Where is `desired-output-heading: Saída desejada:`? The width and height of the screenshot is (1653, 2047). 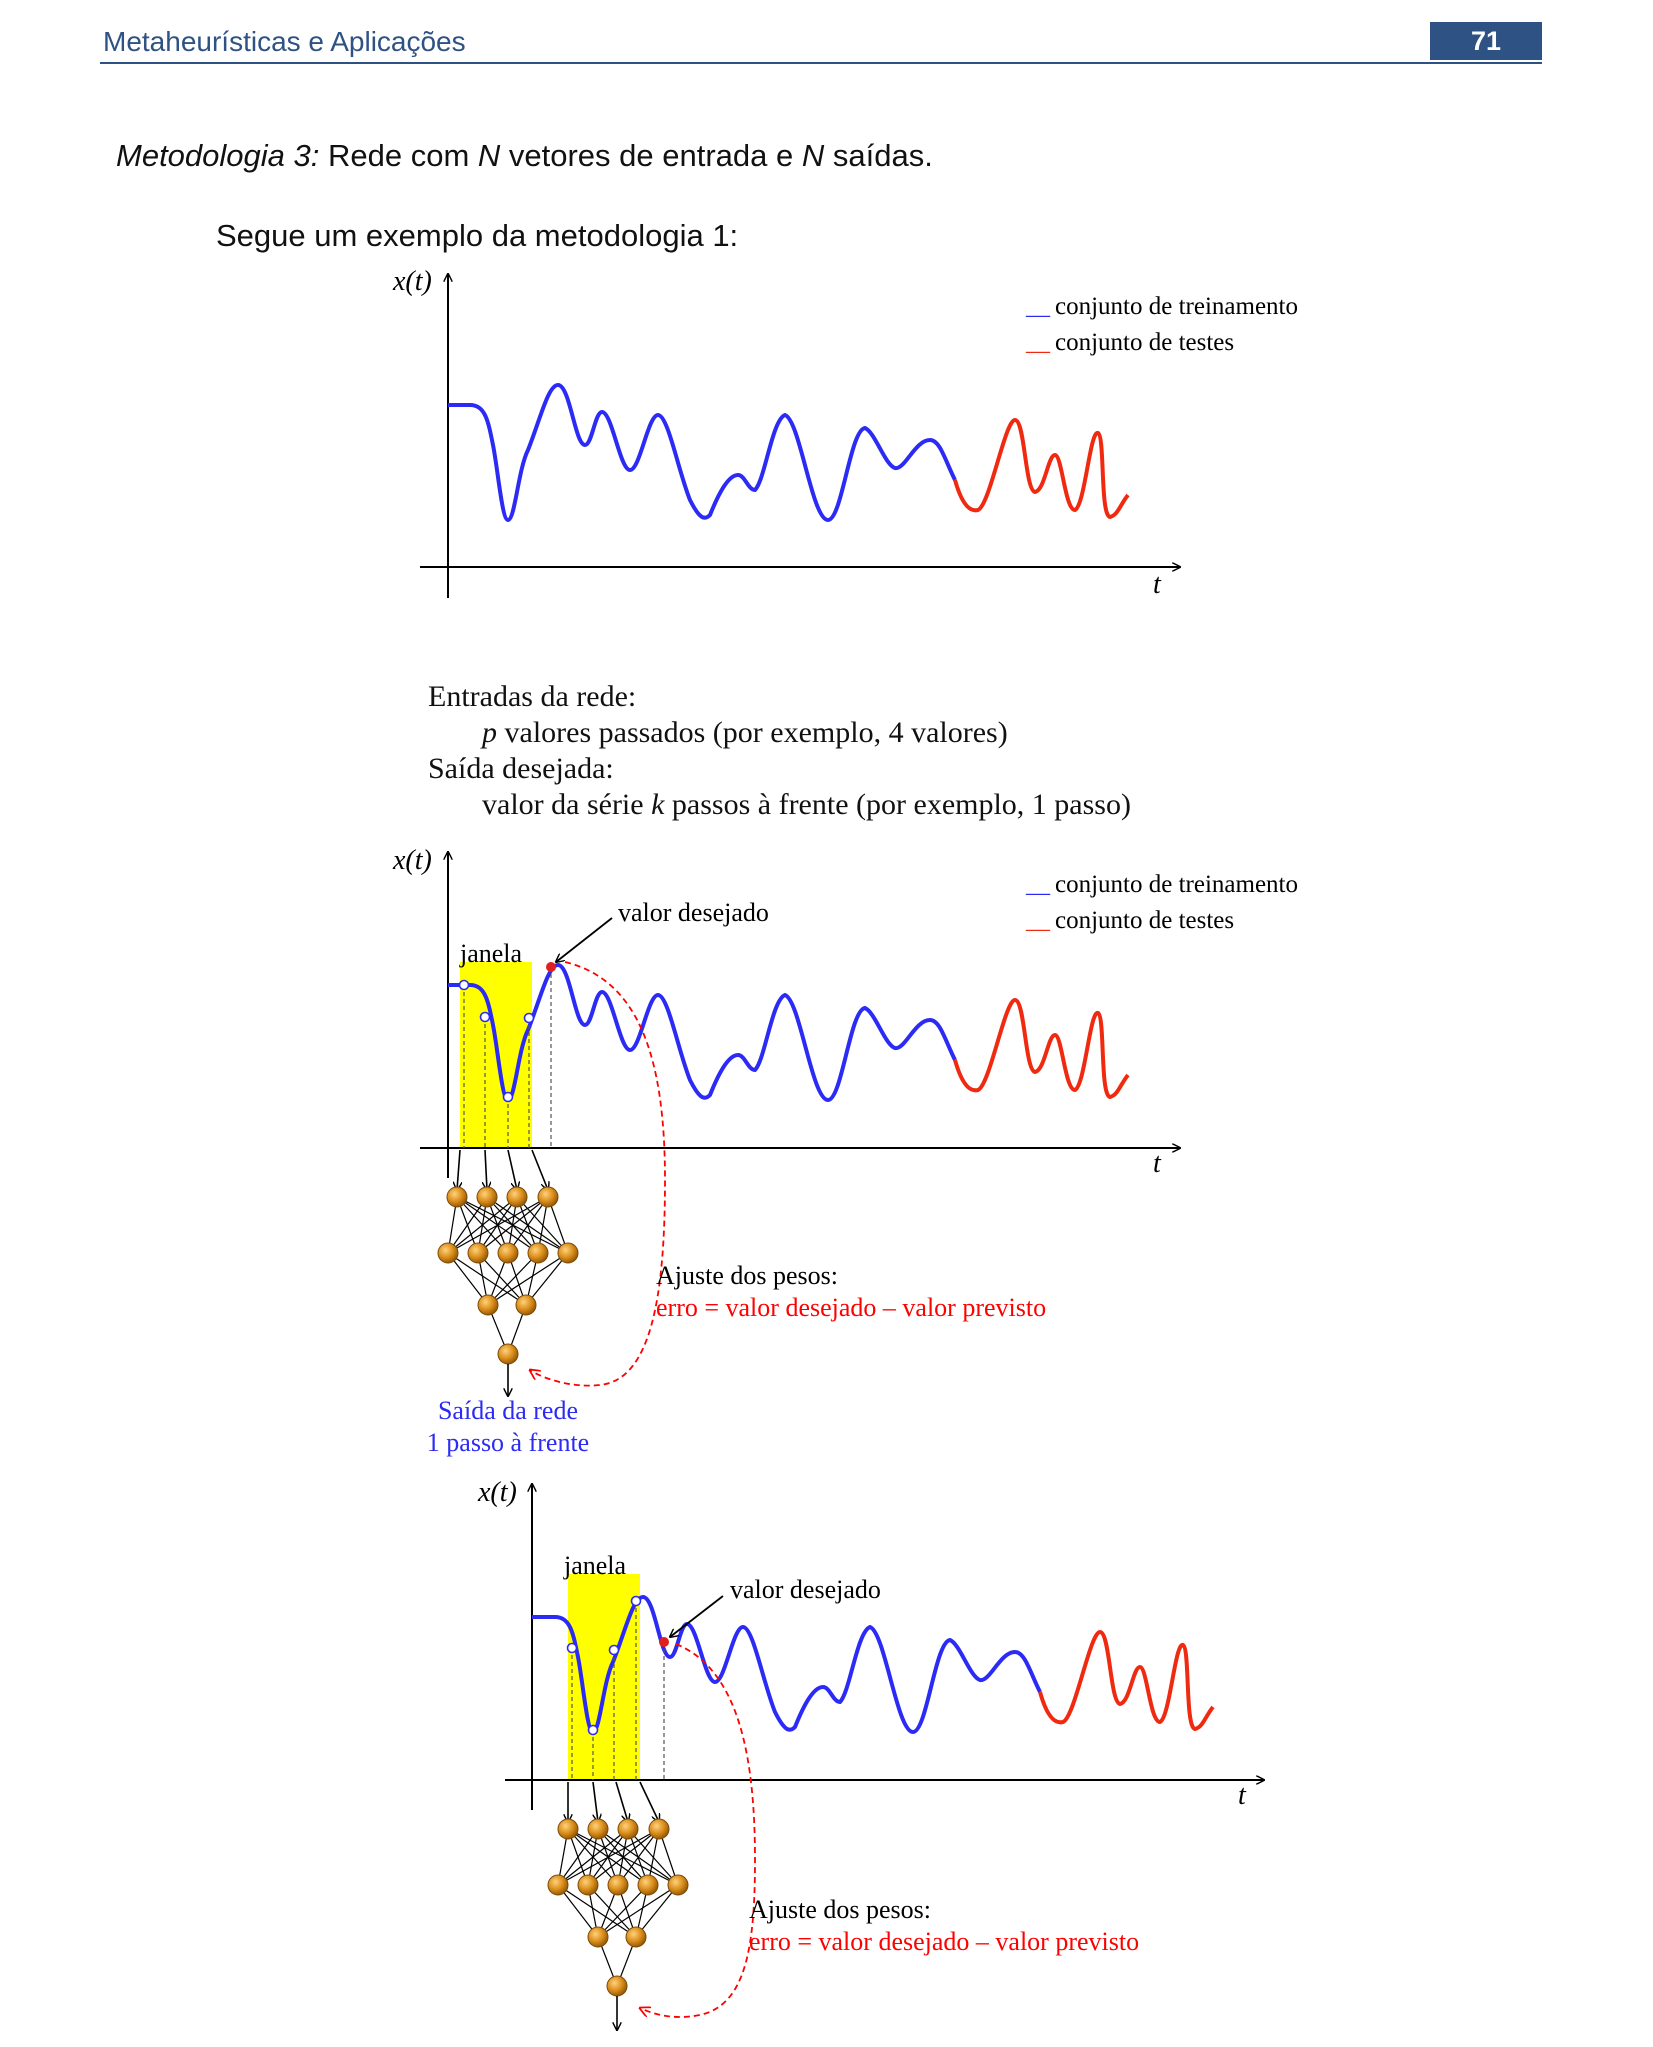
desired-output-heading: Saída desejada: is located at coordinates (521, 768).